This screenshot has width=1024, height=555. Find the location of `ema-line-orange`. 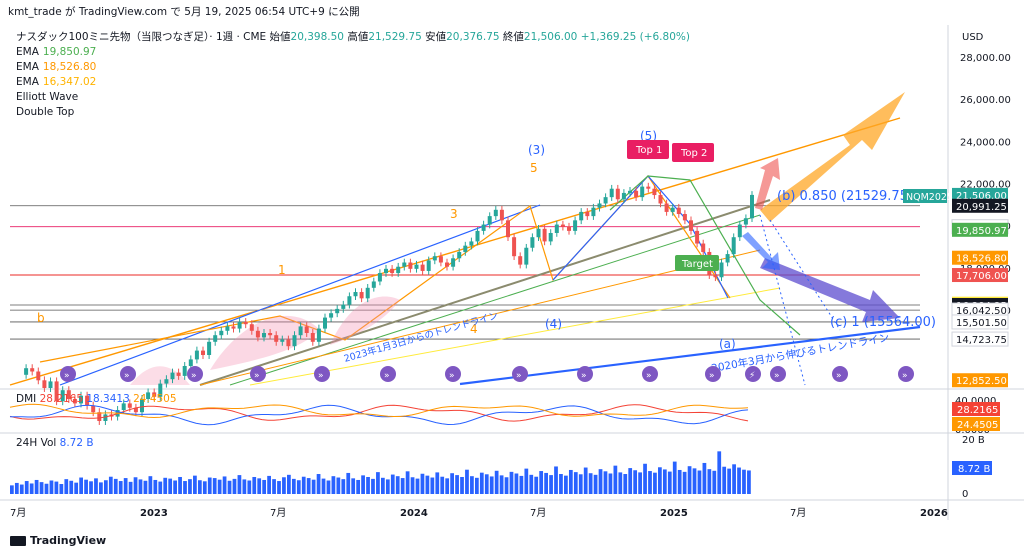

ema-line-orange is located at coordinates (480, 317).